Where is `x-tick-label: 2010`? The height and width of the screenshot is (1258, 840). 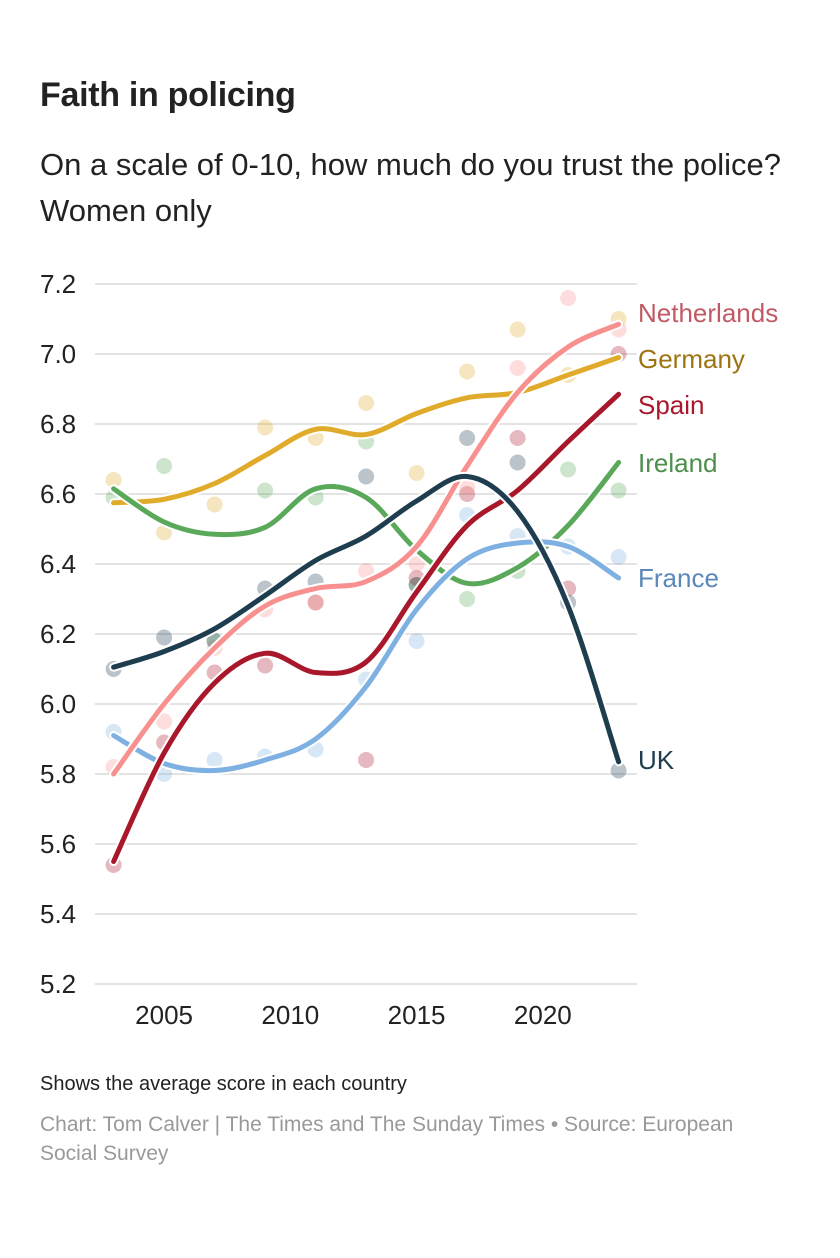
x-tick-label: 2010 is located at coordinates (290, 1015).